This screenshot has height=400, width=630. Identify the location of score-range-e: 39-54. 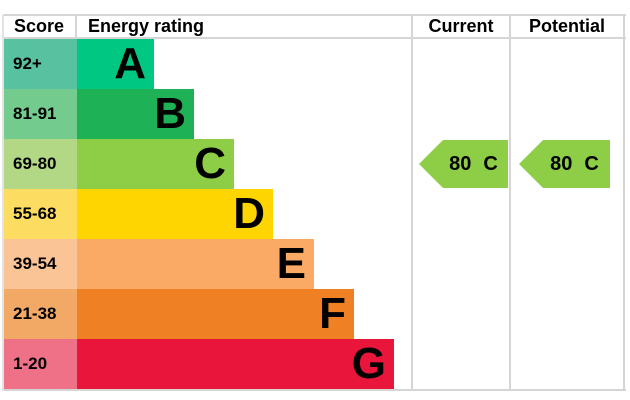
(40, 264).